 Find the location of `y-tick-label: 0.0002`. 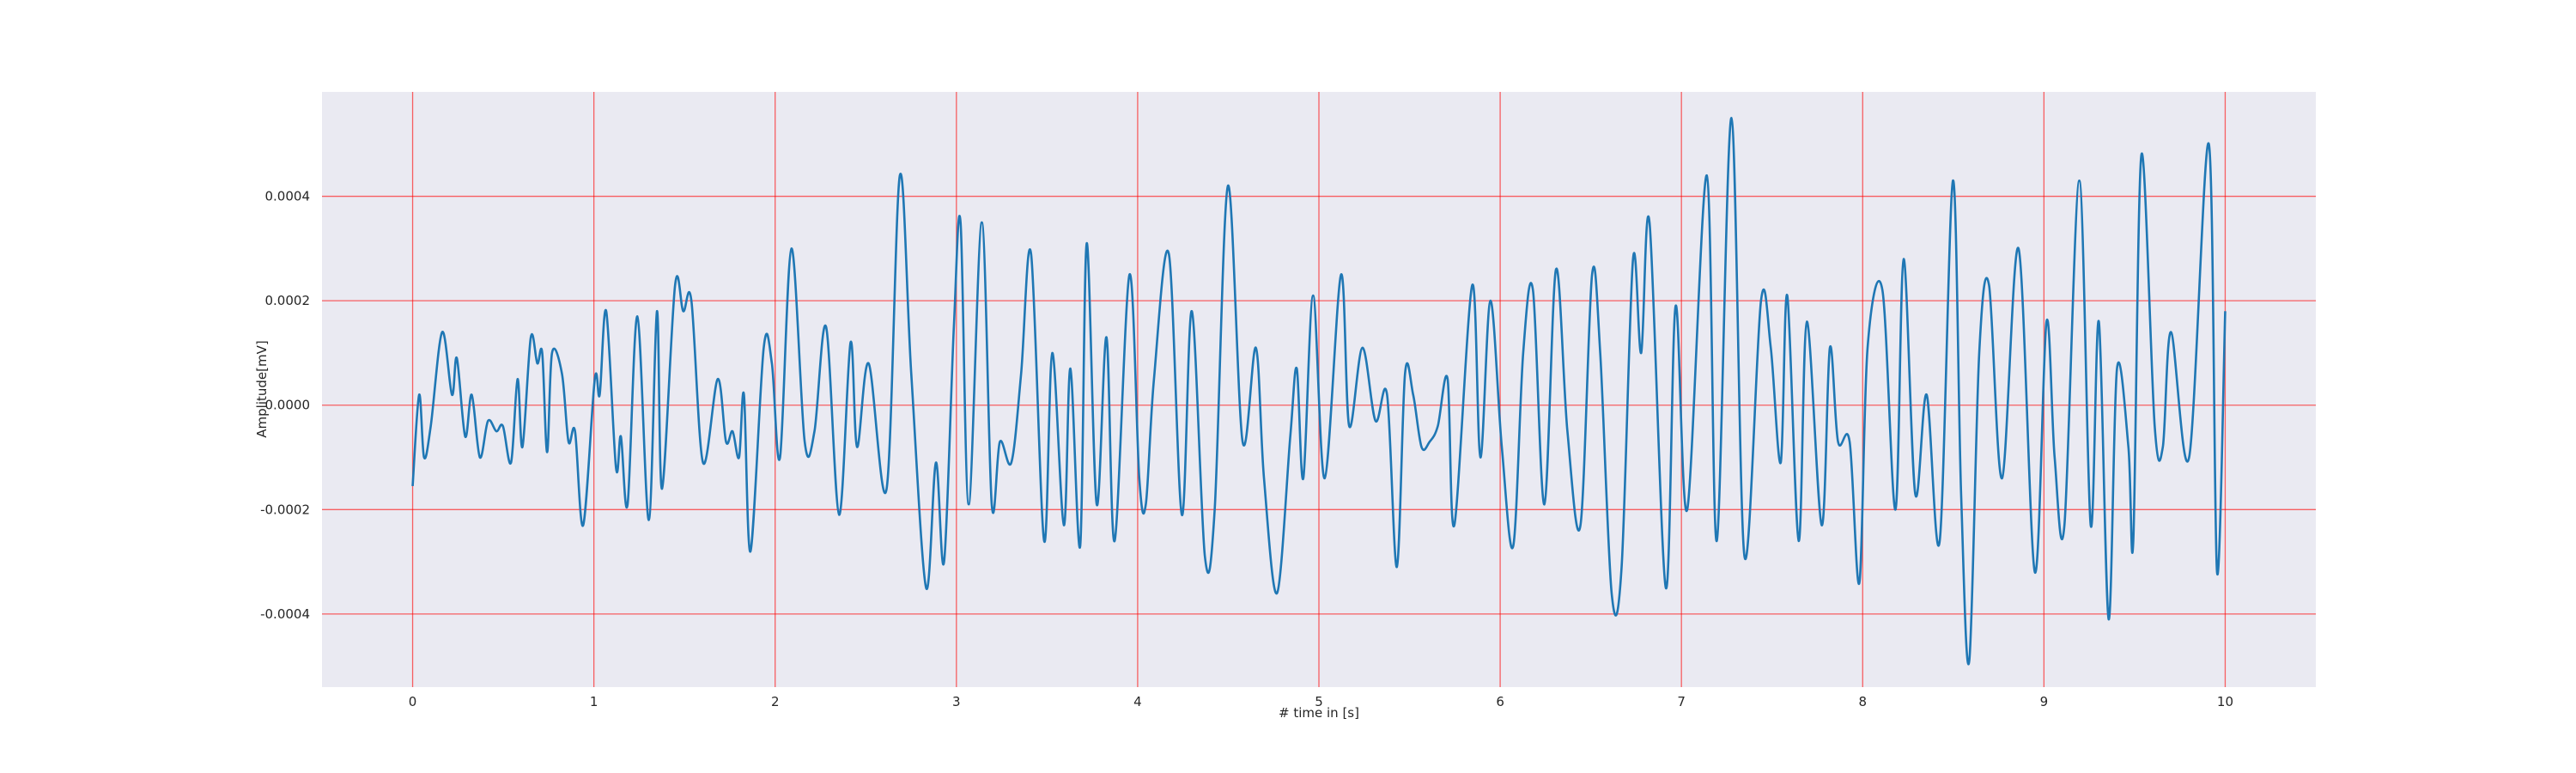

y-tick-label: 0.0002 is located at coordinates (288, 300).